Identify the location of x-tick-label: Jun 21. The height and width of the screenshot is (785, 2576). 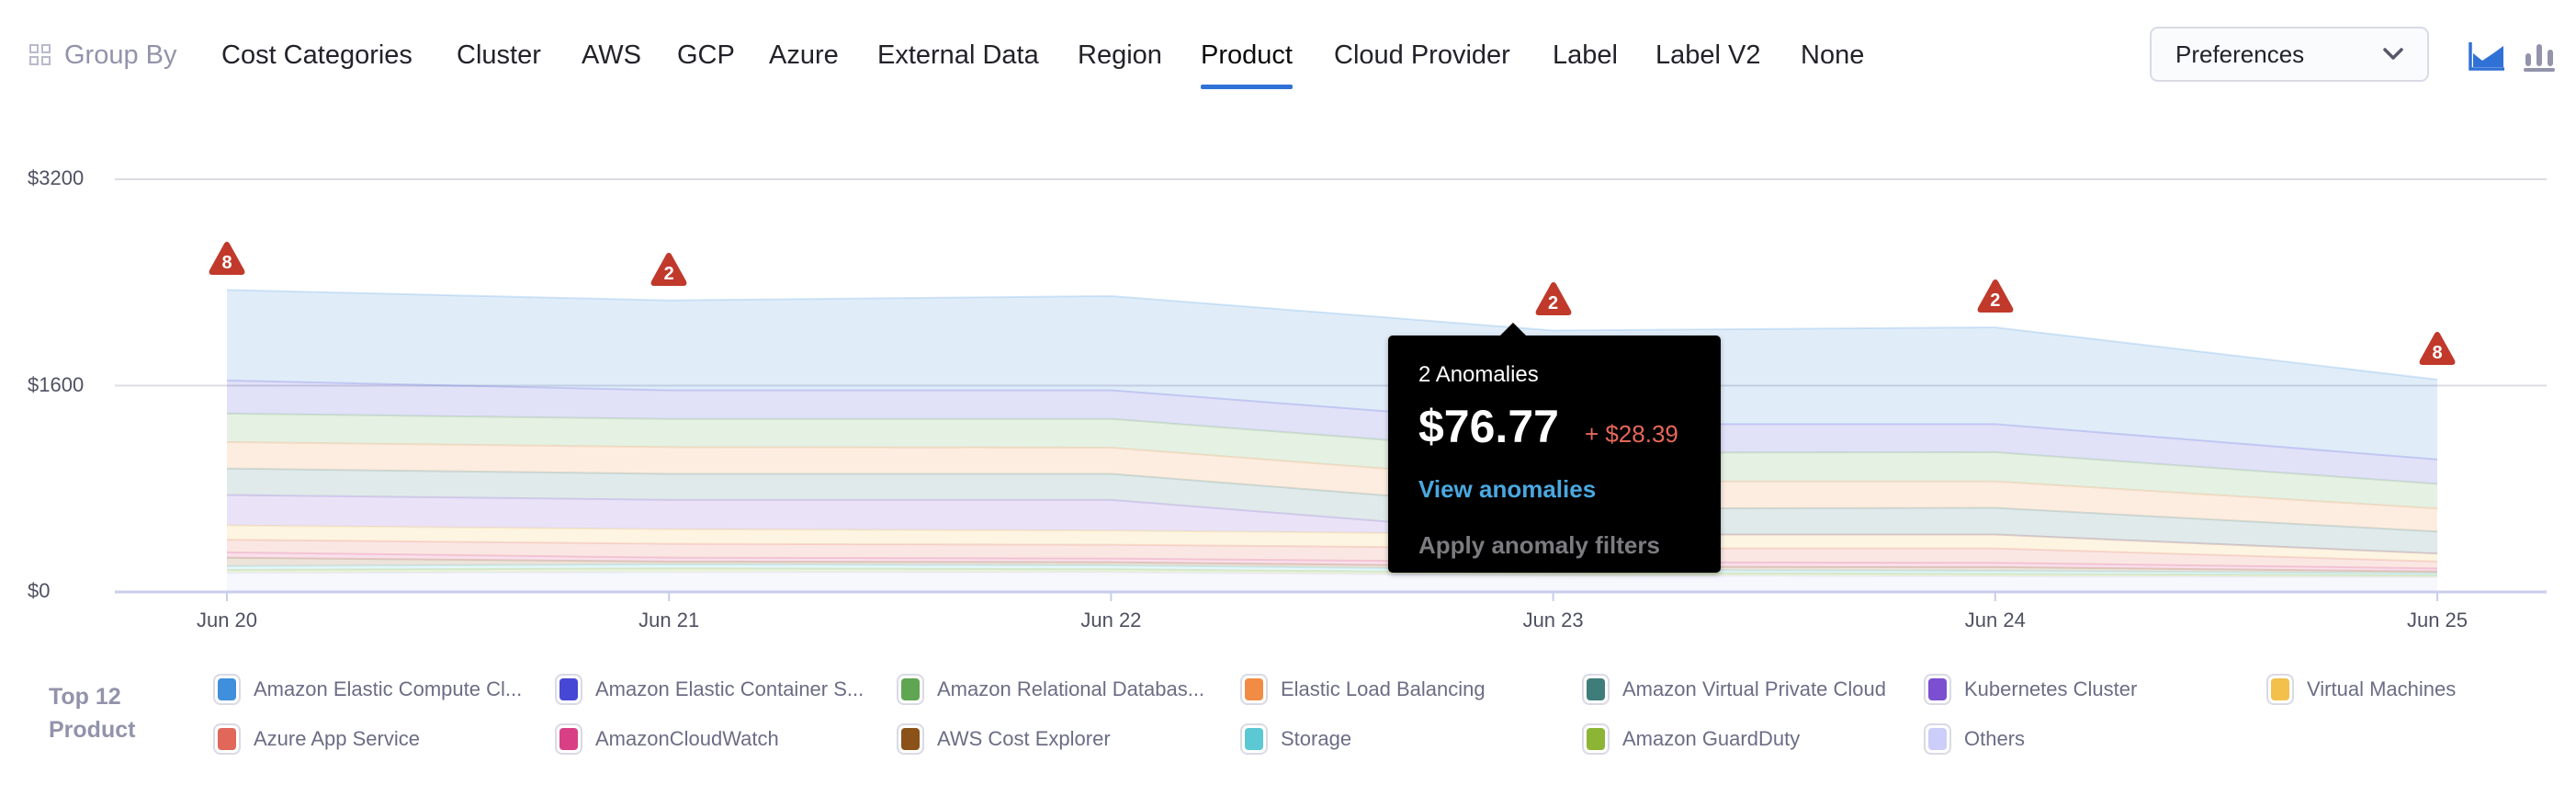
(669, 620).